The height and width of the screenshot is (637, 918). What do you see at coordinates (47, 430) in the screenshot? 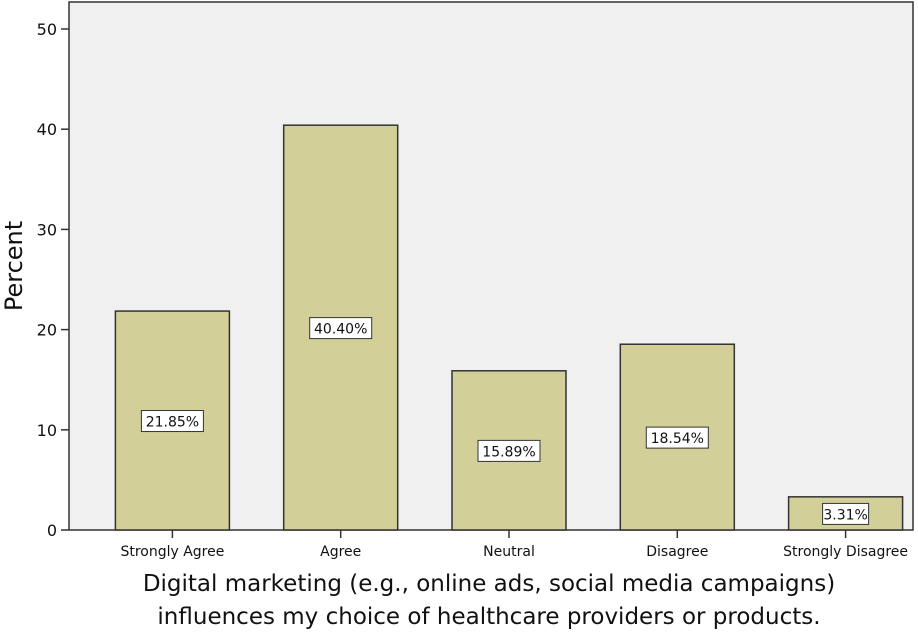
I see `y-tick-label: 10` at bounding box center [47, 430].